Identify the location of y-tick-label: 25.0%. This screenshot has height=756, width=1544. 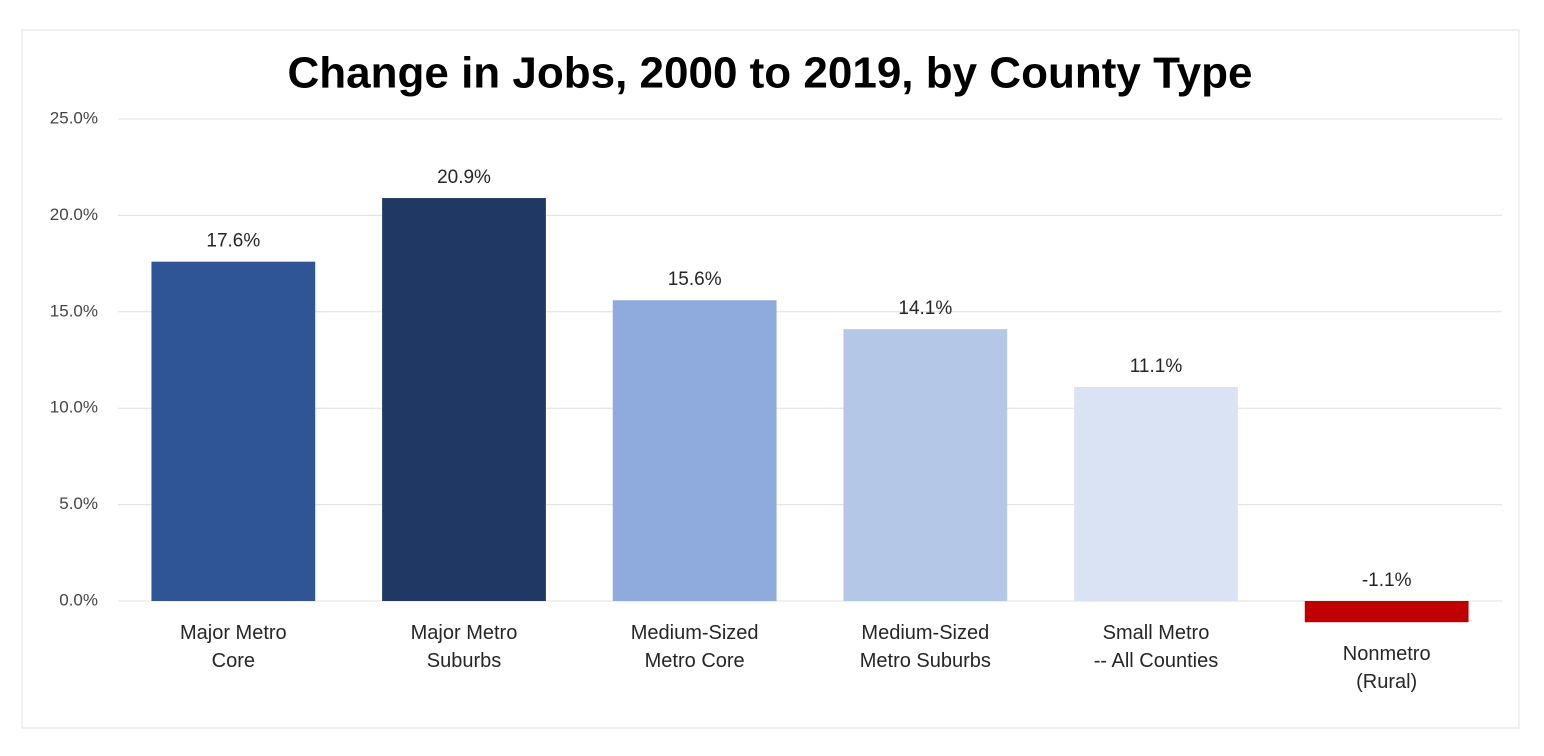
(74, 117).